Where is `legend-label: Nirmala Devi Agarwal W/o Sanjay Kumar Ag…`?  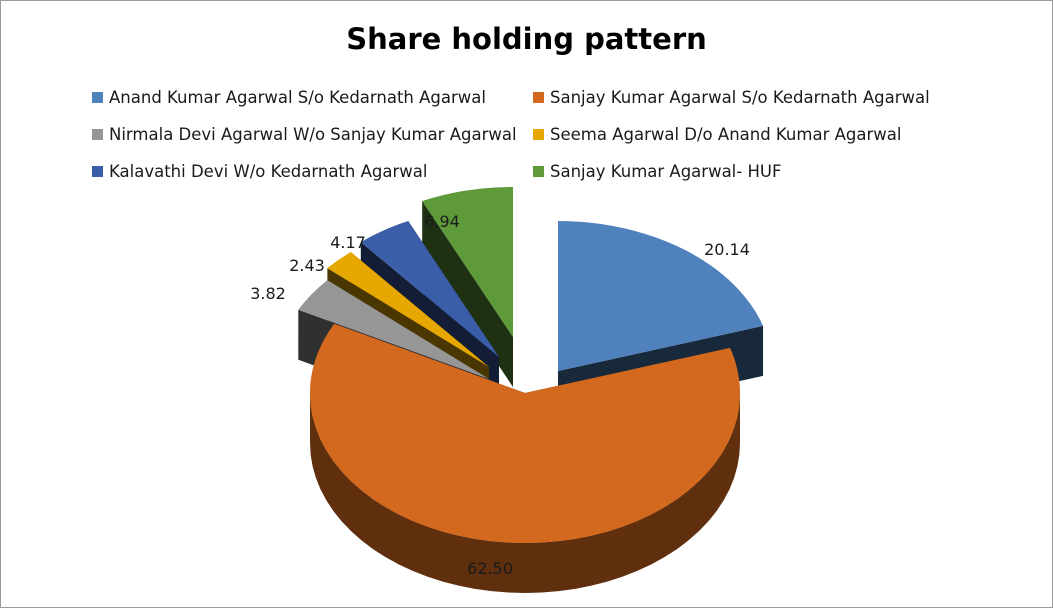 legend-label: Nirmala Devi Agarwal W/o Sanjay Kumar Ag… is located at coordinates (313, 134).